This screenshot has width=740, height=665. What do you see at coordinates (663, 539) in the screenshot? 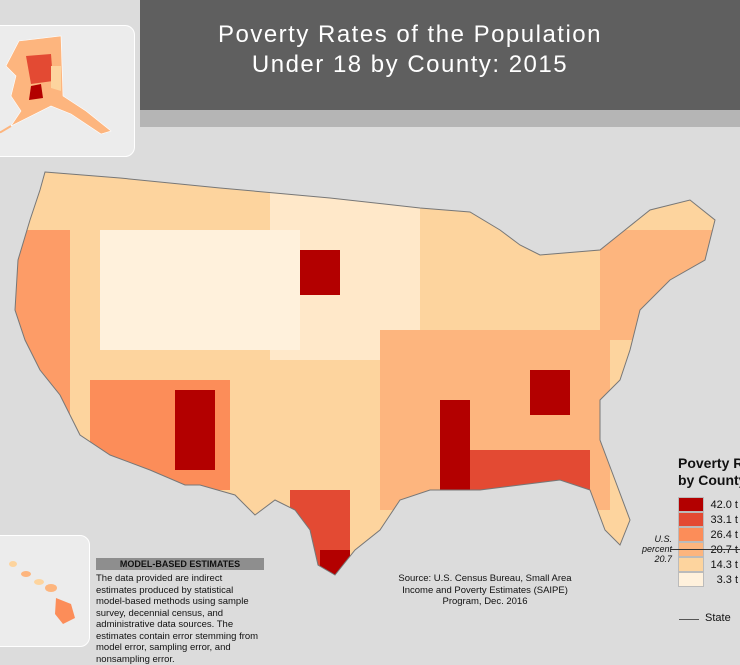
I see `us-label: U.S.` at bounding box center [663, 539].